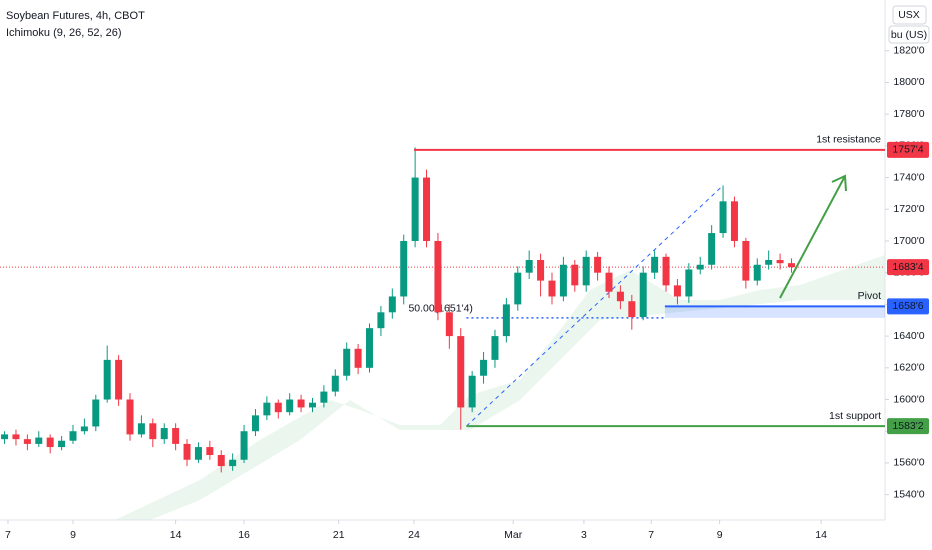  I want to click on x-tick-label: 16, so click(244, 535).